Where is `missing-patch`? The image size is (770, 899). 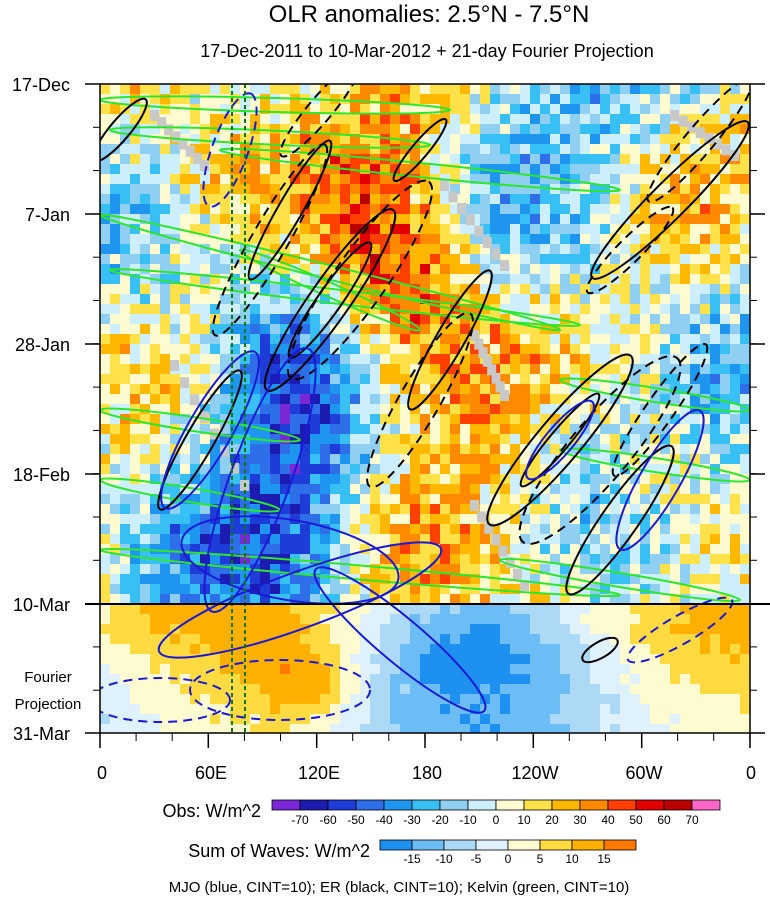
missing-patch is located at coordinates (479, 231).